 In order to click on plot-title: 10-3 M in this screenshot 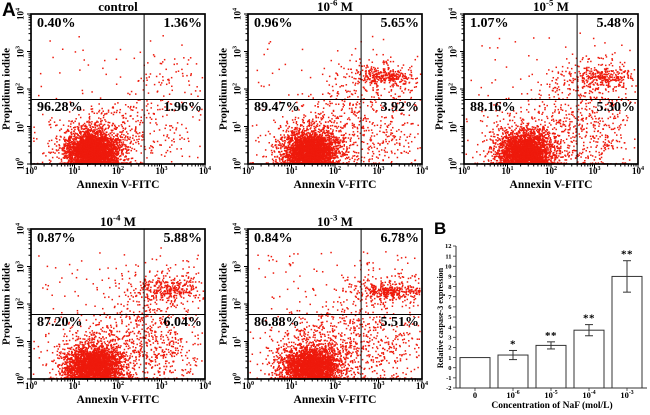, I will do `click(335, 220)`.